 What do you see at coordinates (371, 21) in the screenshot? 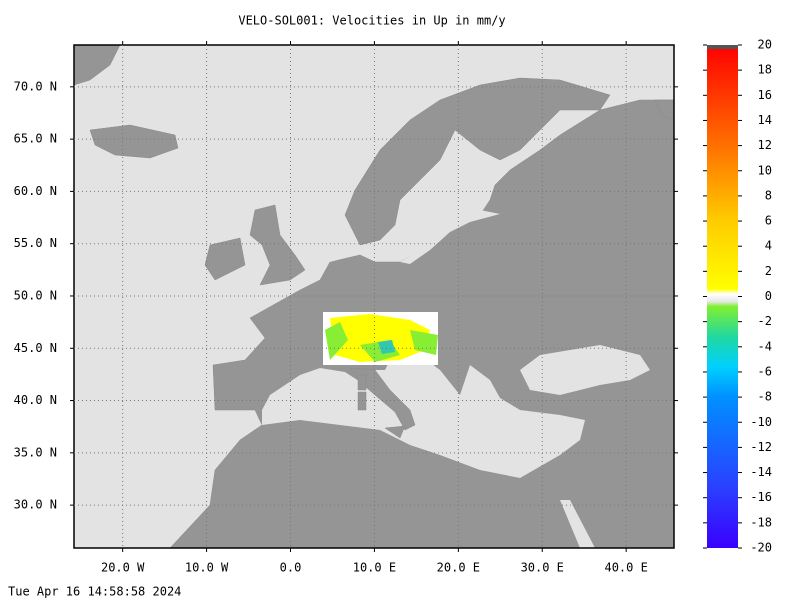
I see `chart-title: VELO-SOL001: Velocities in Up in mm/y` at bounding box center [371, 21].